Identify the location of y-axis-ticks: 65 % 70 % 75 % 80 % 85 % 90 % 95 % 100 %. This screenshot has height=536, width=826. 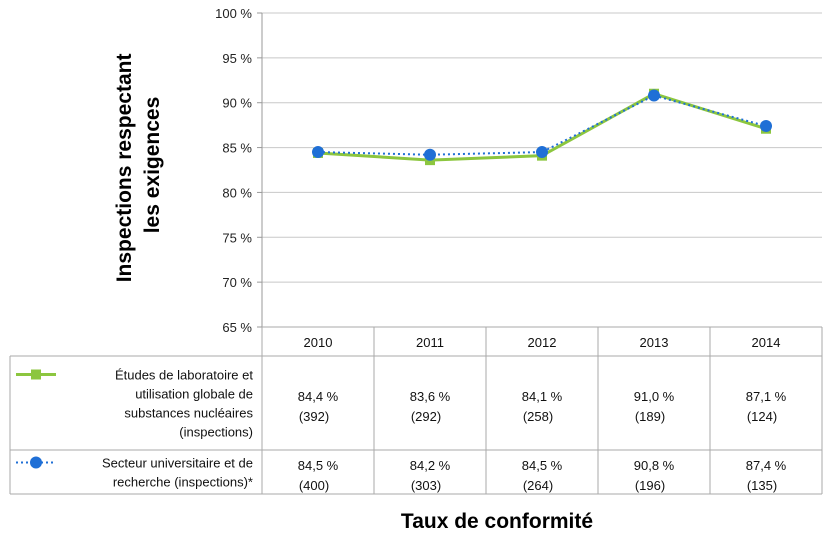
(233, 170).